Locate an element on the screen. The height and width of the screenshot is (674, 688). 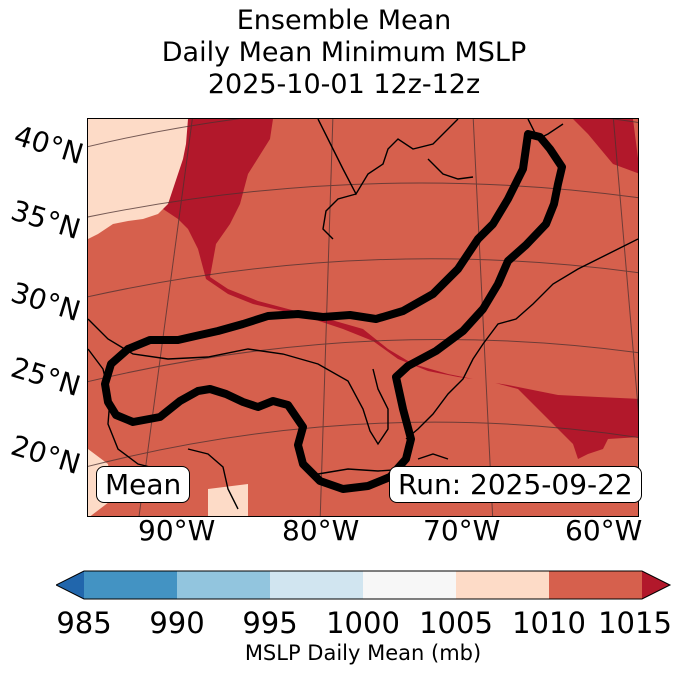
colorbar-extend-over is located at coordinates (656, 585).